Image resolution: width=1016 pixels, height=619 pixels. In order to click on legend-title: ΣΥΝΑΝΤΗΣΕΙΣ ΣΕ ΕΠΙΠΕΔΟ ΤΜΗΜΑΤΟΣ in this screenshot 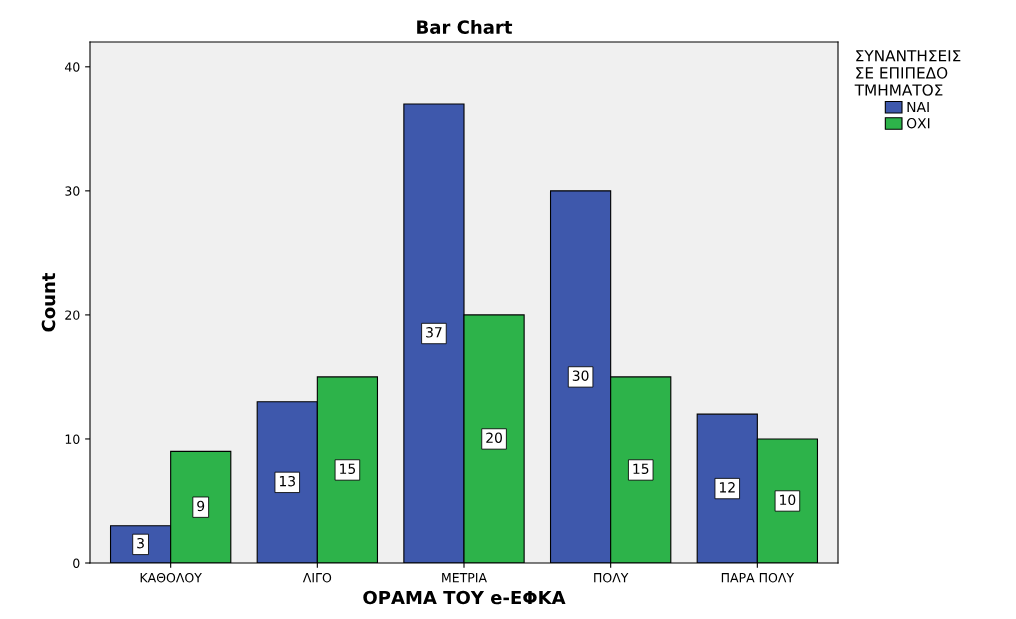, I will do `click(907, 73)`.